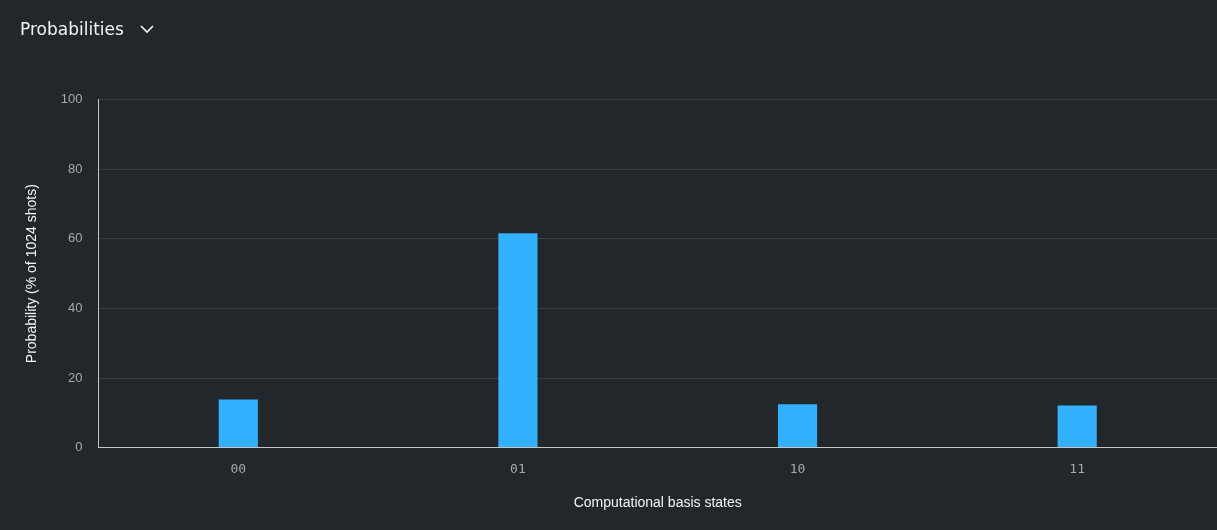 The width and height of the screenshot is (1217, 530). What do you see at coordinates (75, 377) in the screenshot?
I see `y-tick-label: 20` at bounding box center [75, 377].